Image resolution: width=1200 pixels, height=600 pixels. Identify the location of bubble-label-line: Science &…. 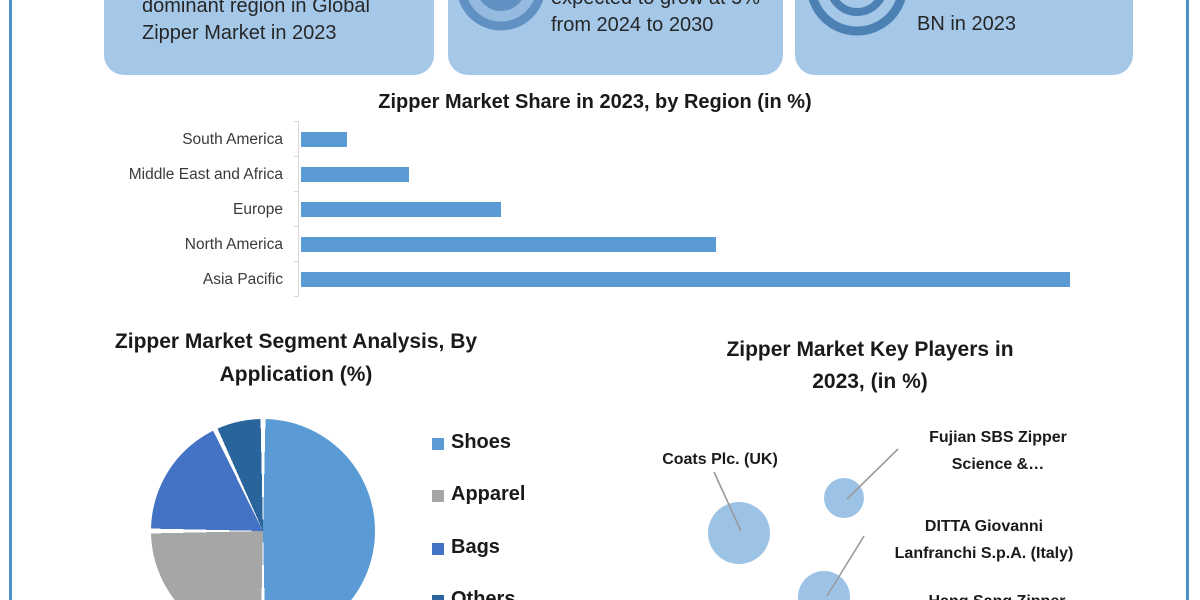
(998, 464).